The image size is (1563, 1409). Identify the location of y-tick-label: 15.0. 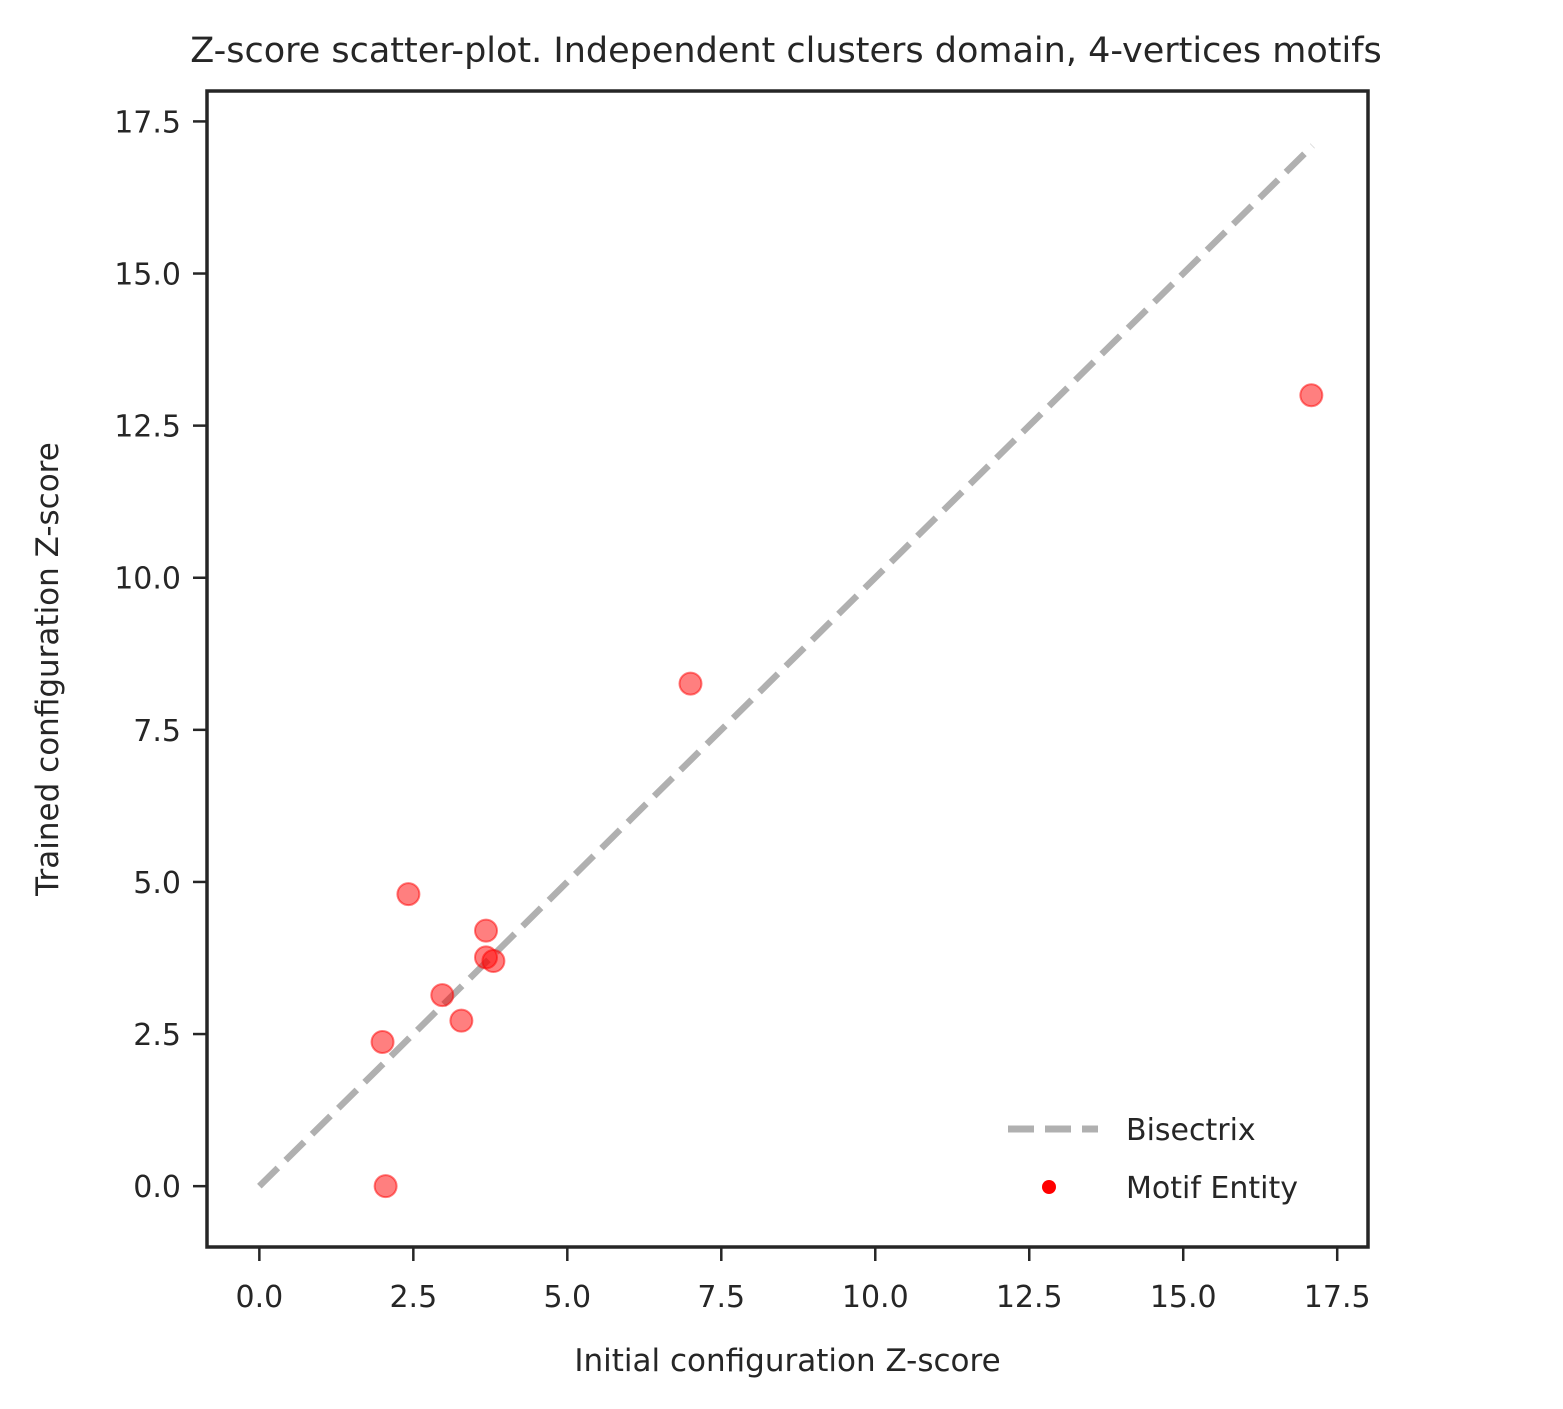
(147, 275).